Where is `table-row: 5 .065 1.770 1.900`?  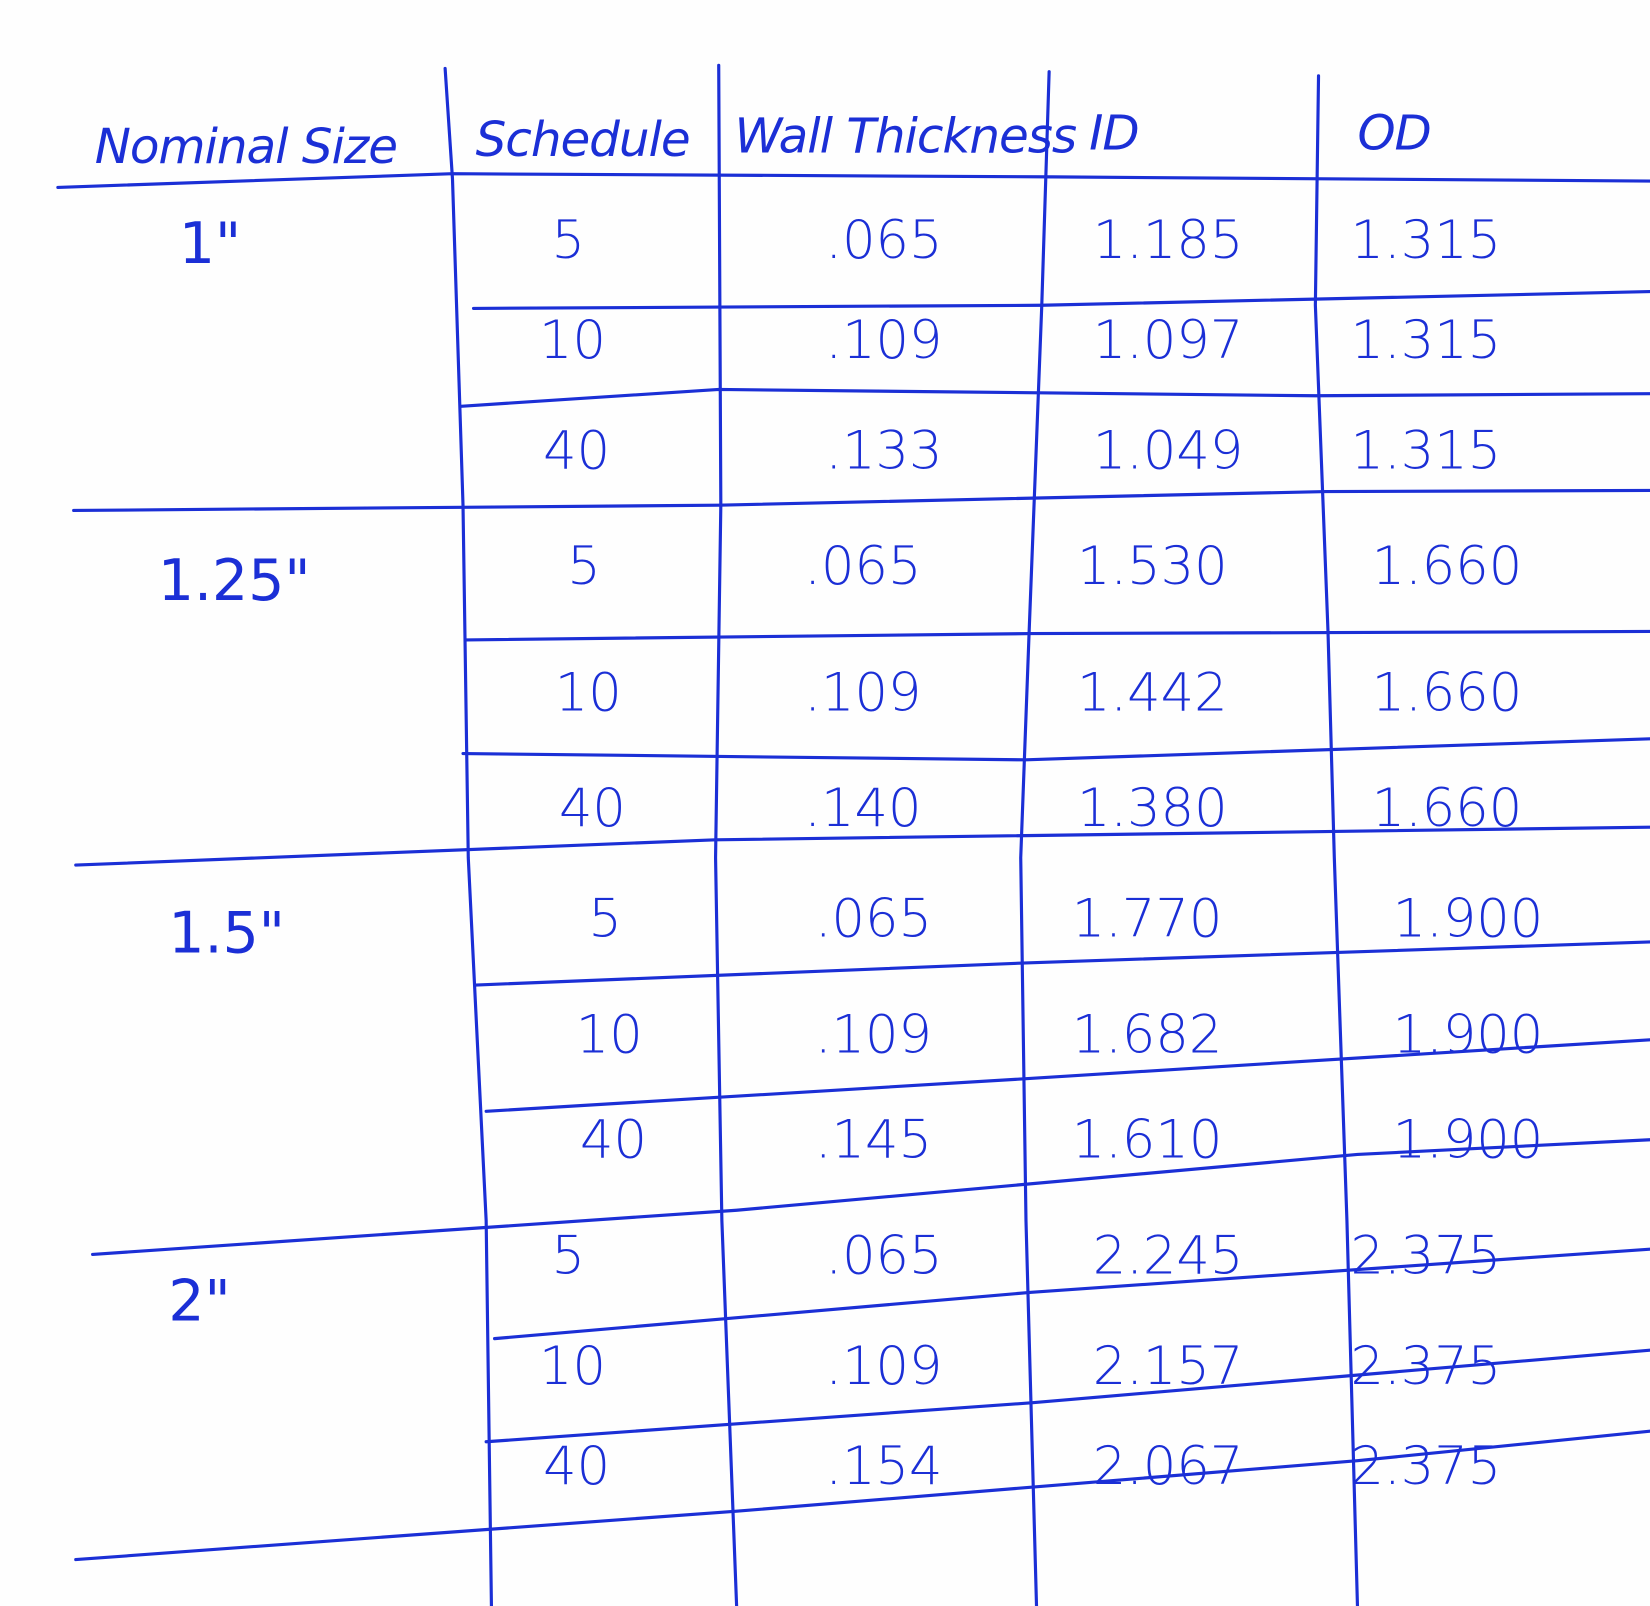 table-row: 5 .065 1.770 1.900 is located at coordinates (1065, 919).